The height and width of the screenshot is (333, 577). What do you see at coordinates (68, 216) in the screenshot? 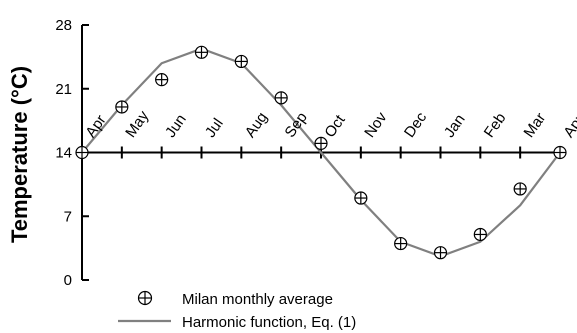
I see `y-tick-label: 7` at bounding box center [68, 216].